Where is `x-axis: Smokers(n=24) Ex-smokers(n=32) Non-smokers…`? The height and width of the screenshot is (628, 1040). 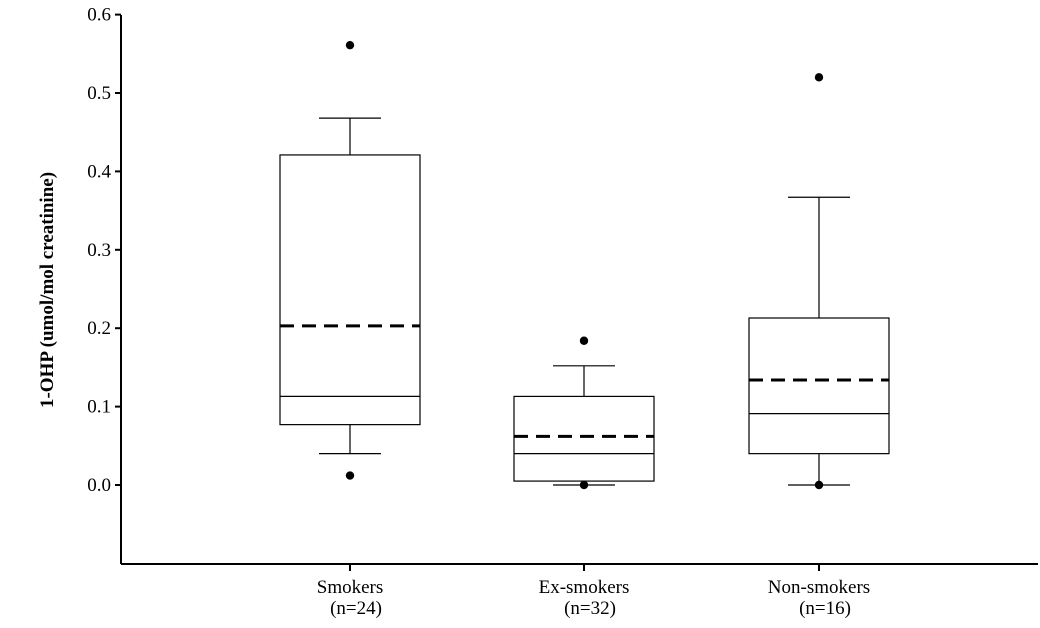 x-axis: Smokers(n=24) Ex-smokers(n=32) Non-smokers… is located at coordinates (579, 591).